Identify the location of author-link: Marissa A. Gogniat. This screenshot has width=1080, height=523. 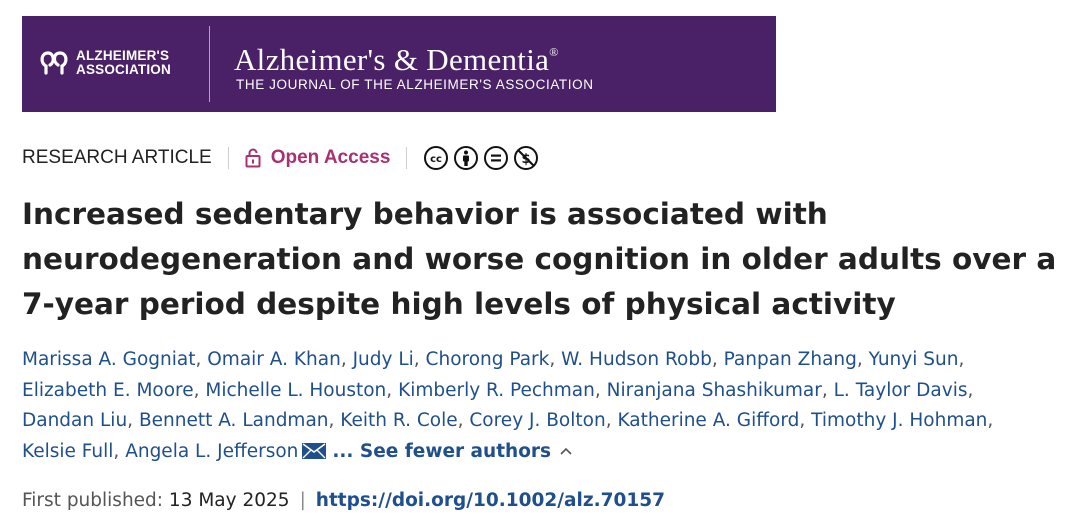
(109, 359).